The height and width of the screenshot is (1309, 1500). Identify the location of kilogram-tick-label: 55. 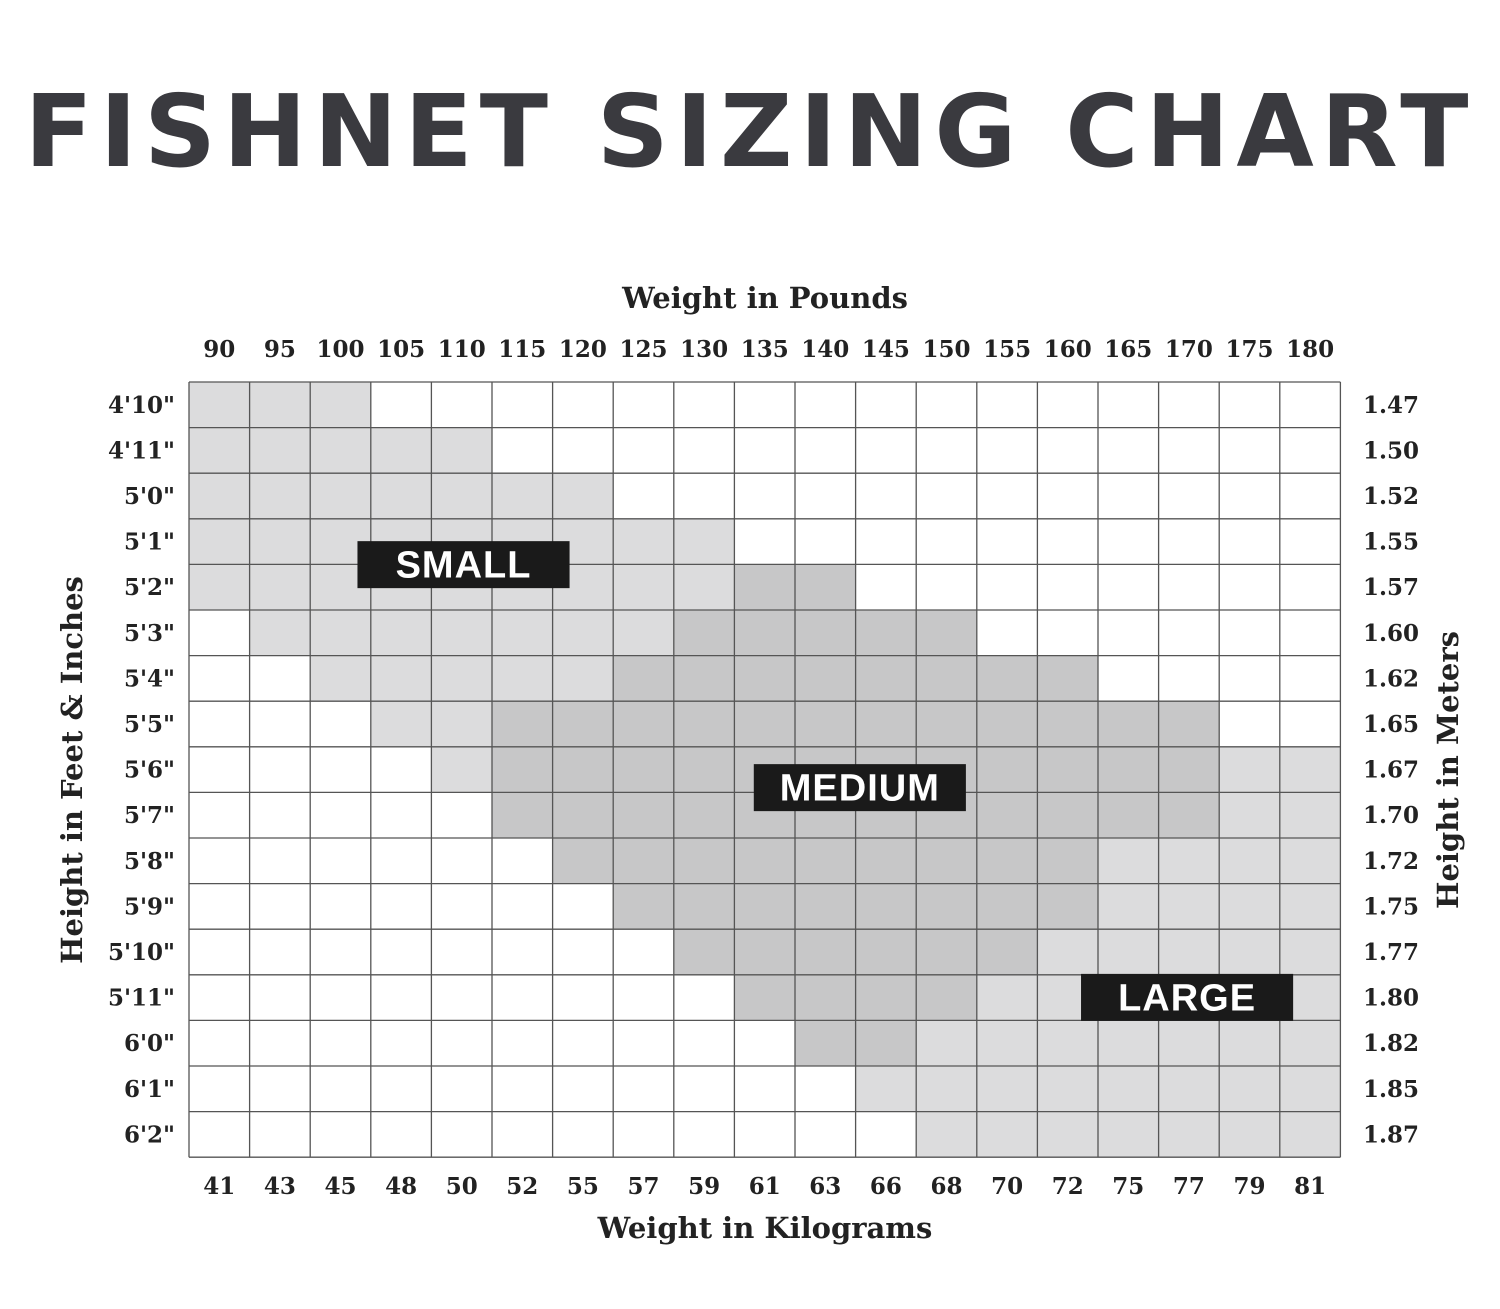
(583, 1186).